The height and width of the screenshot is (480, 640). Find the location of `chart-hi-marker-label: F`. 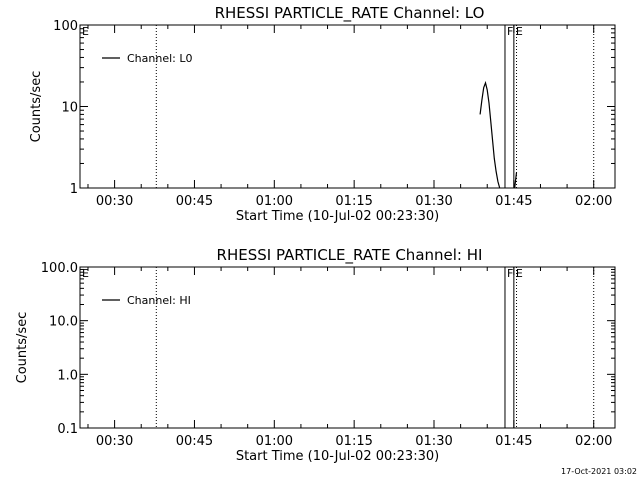

chart-hi-marker-label: F is located at coordinates (510, 273).